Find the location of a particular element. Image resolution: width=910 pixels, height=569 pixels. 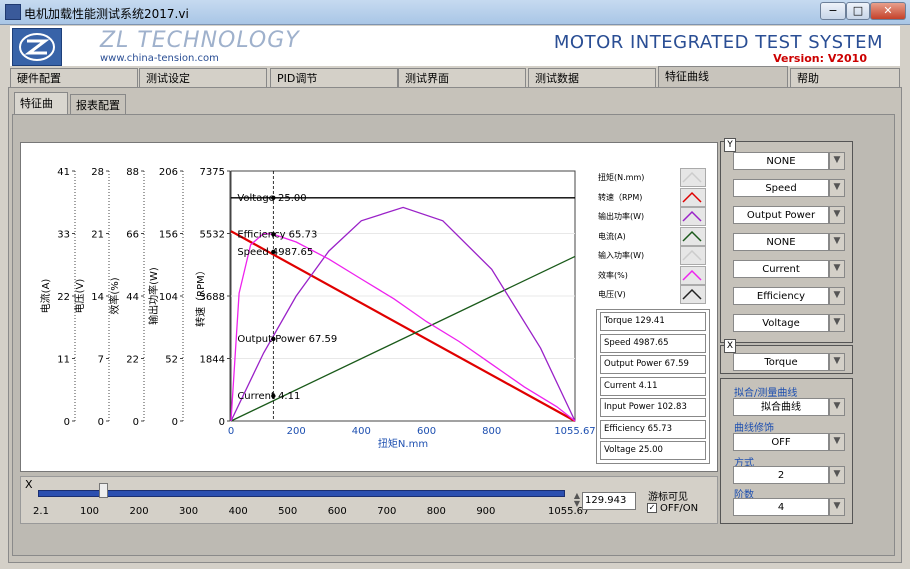

zl-logo is located at coordinates (37, 47).